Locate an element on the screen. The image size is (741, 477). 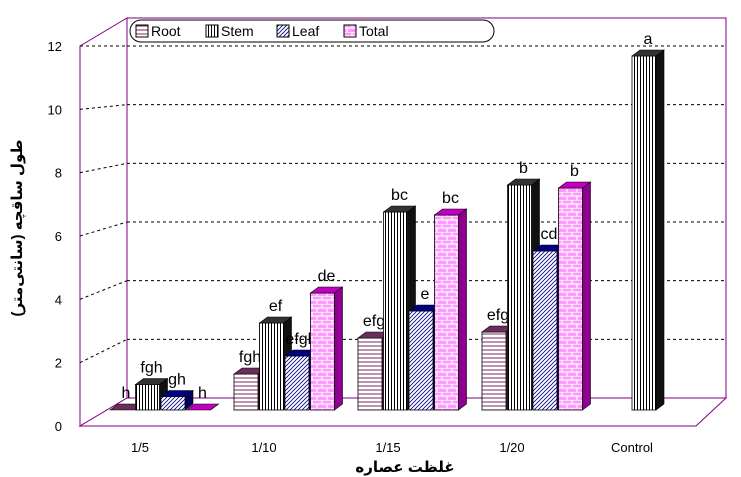
legend-item-root: Root is located at coordinates (158, 31).